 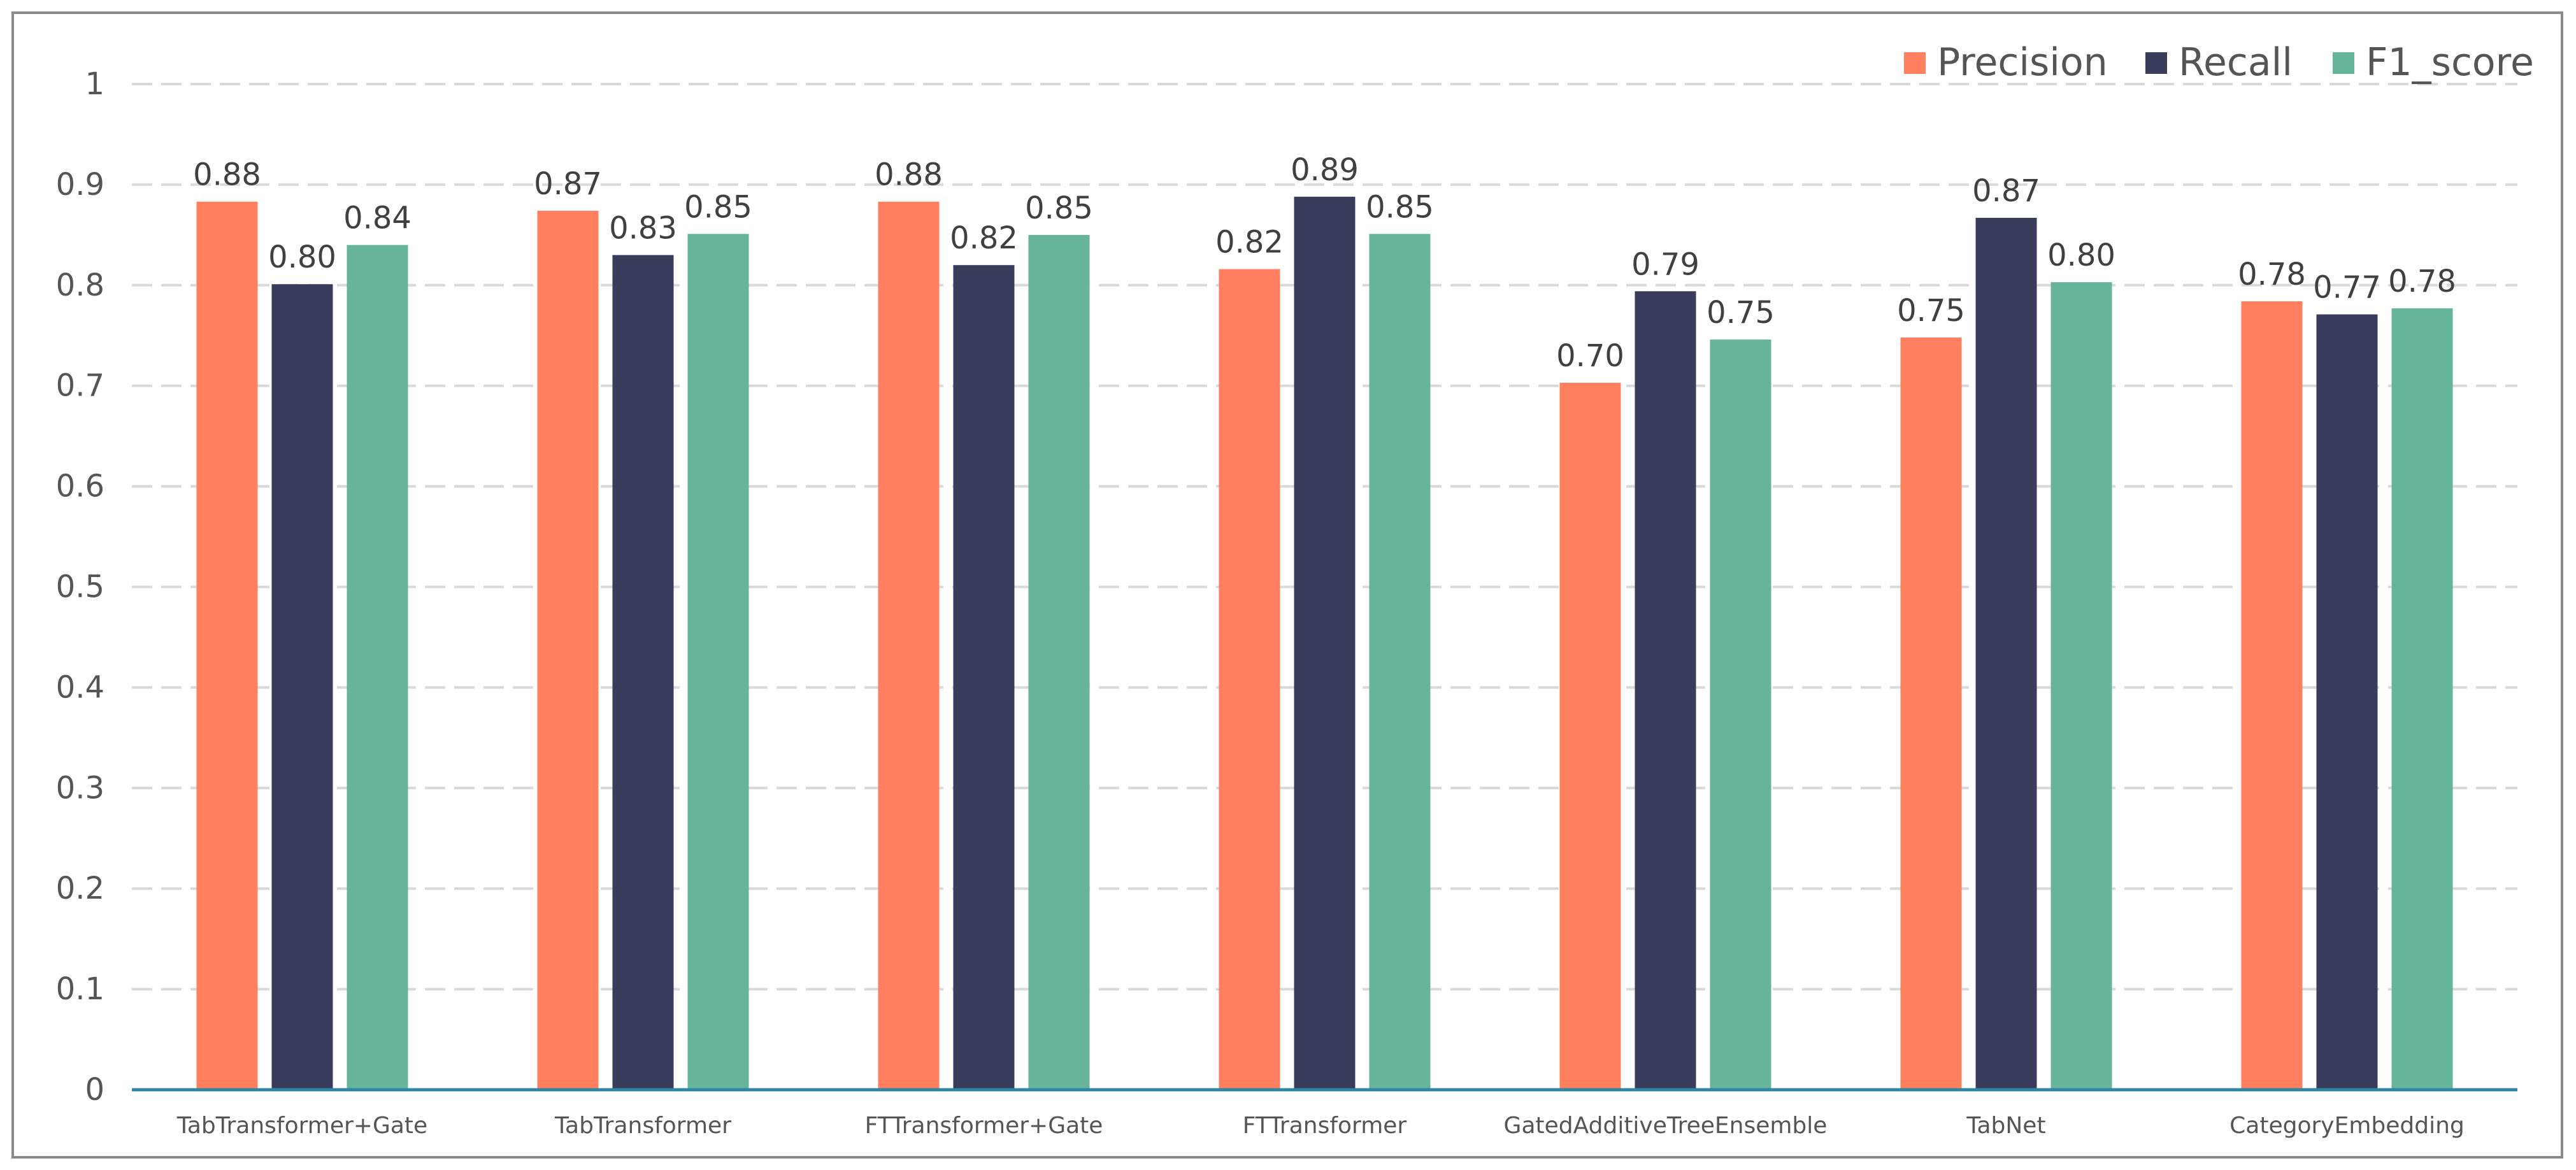 What do you see at coordinates (80, 888) in the screenshot?
I see `y-tick-label: 0.2` at bounding box center [80, 888].